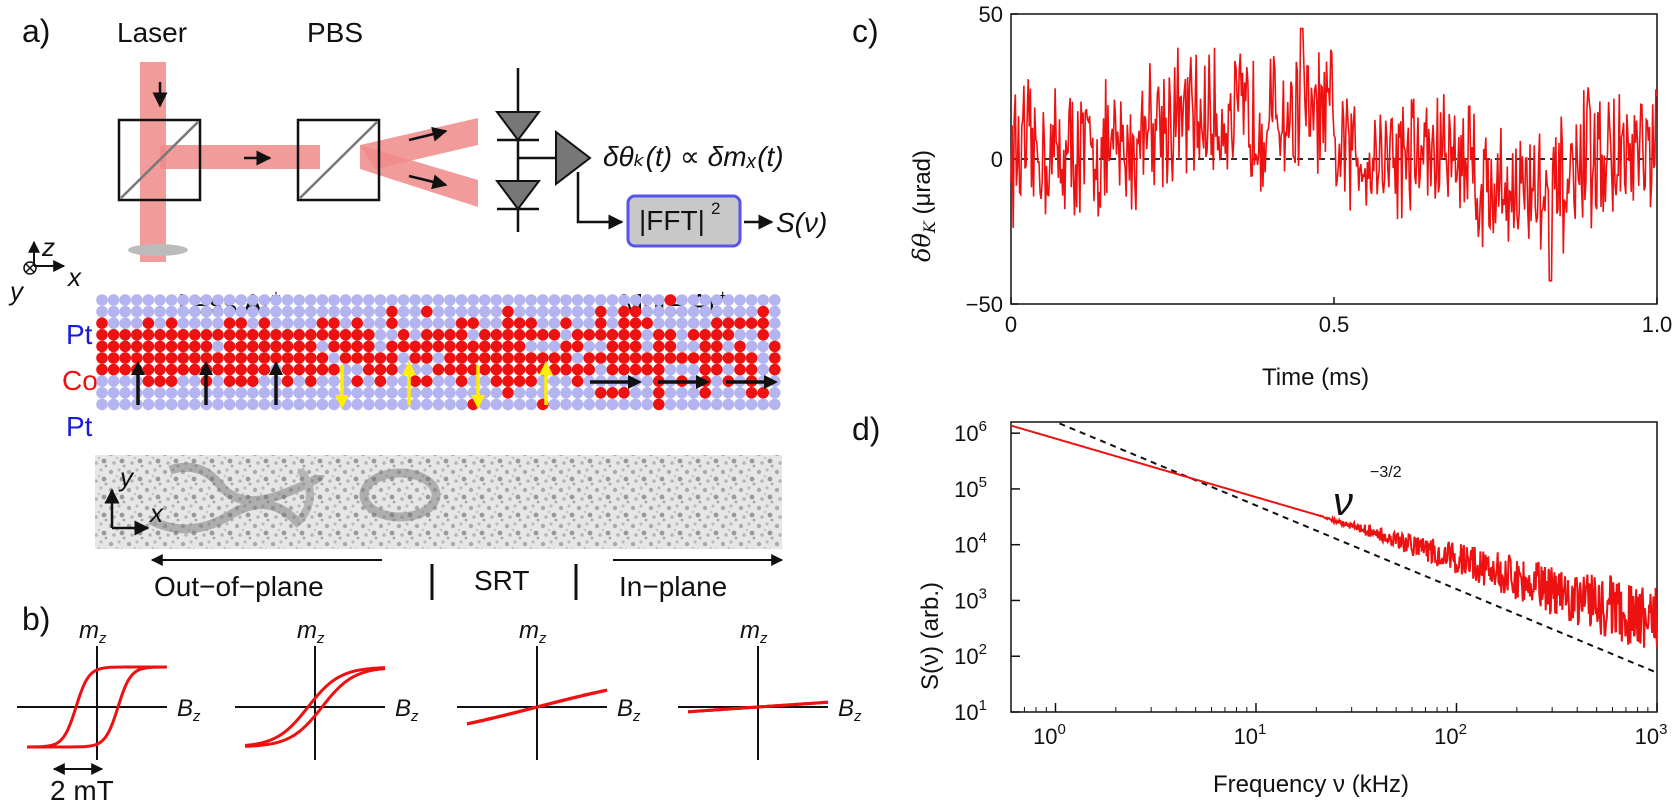  I want to click on y-tick-label: 10², so click(970, 655).